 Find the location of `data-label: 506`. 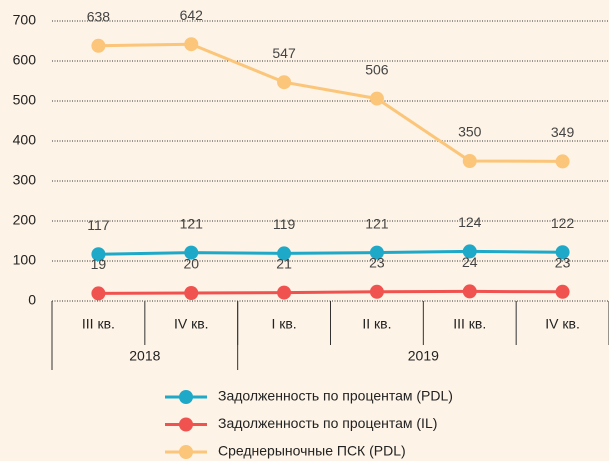

data-label: 506 is located at coordinates (377, 69).